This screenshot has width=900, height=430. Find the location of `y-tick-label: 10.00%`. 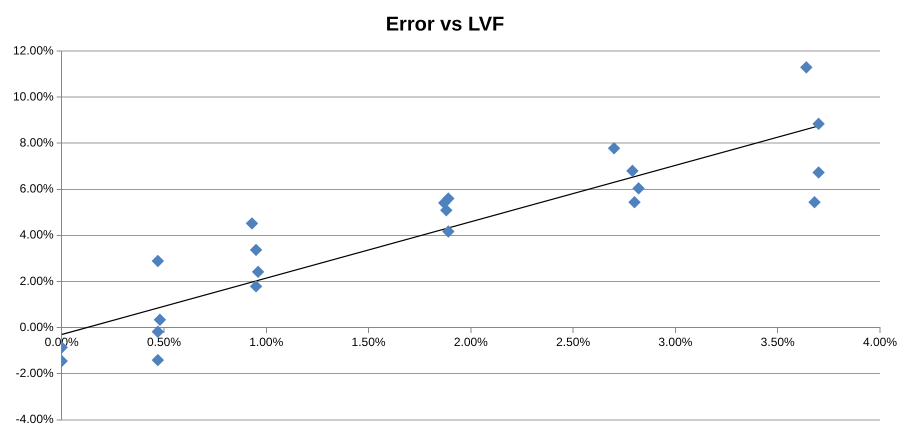

y-tick-label: 10.00% is located at coordinates (33, 96).